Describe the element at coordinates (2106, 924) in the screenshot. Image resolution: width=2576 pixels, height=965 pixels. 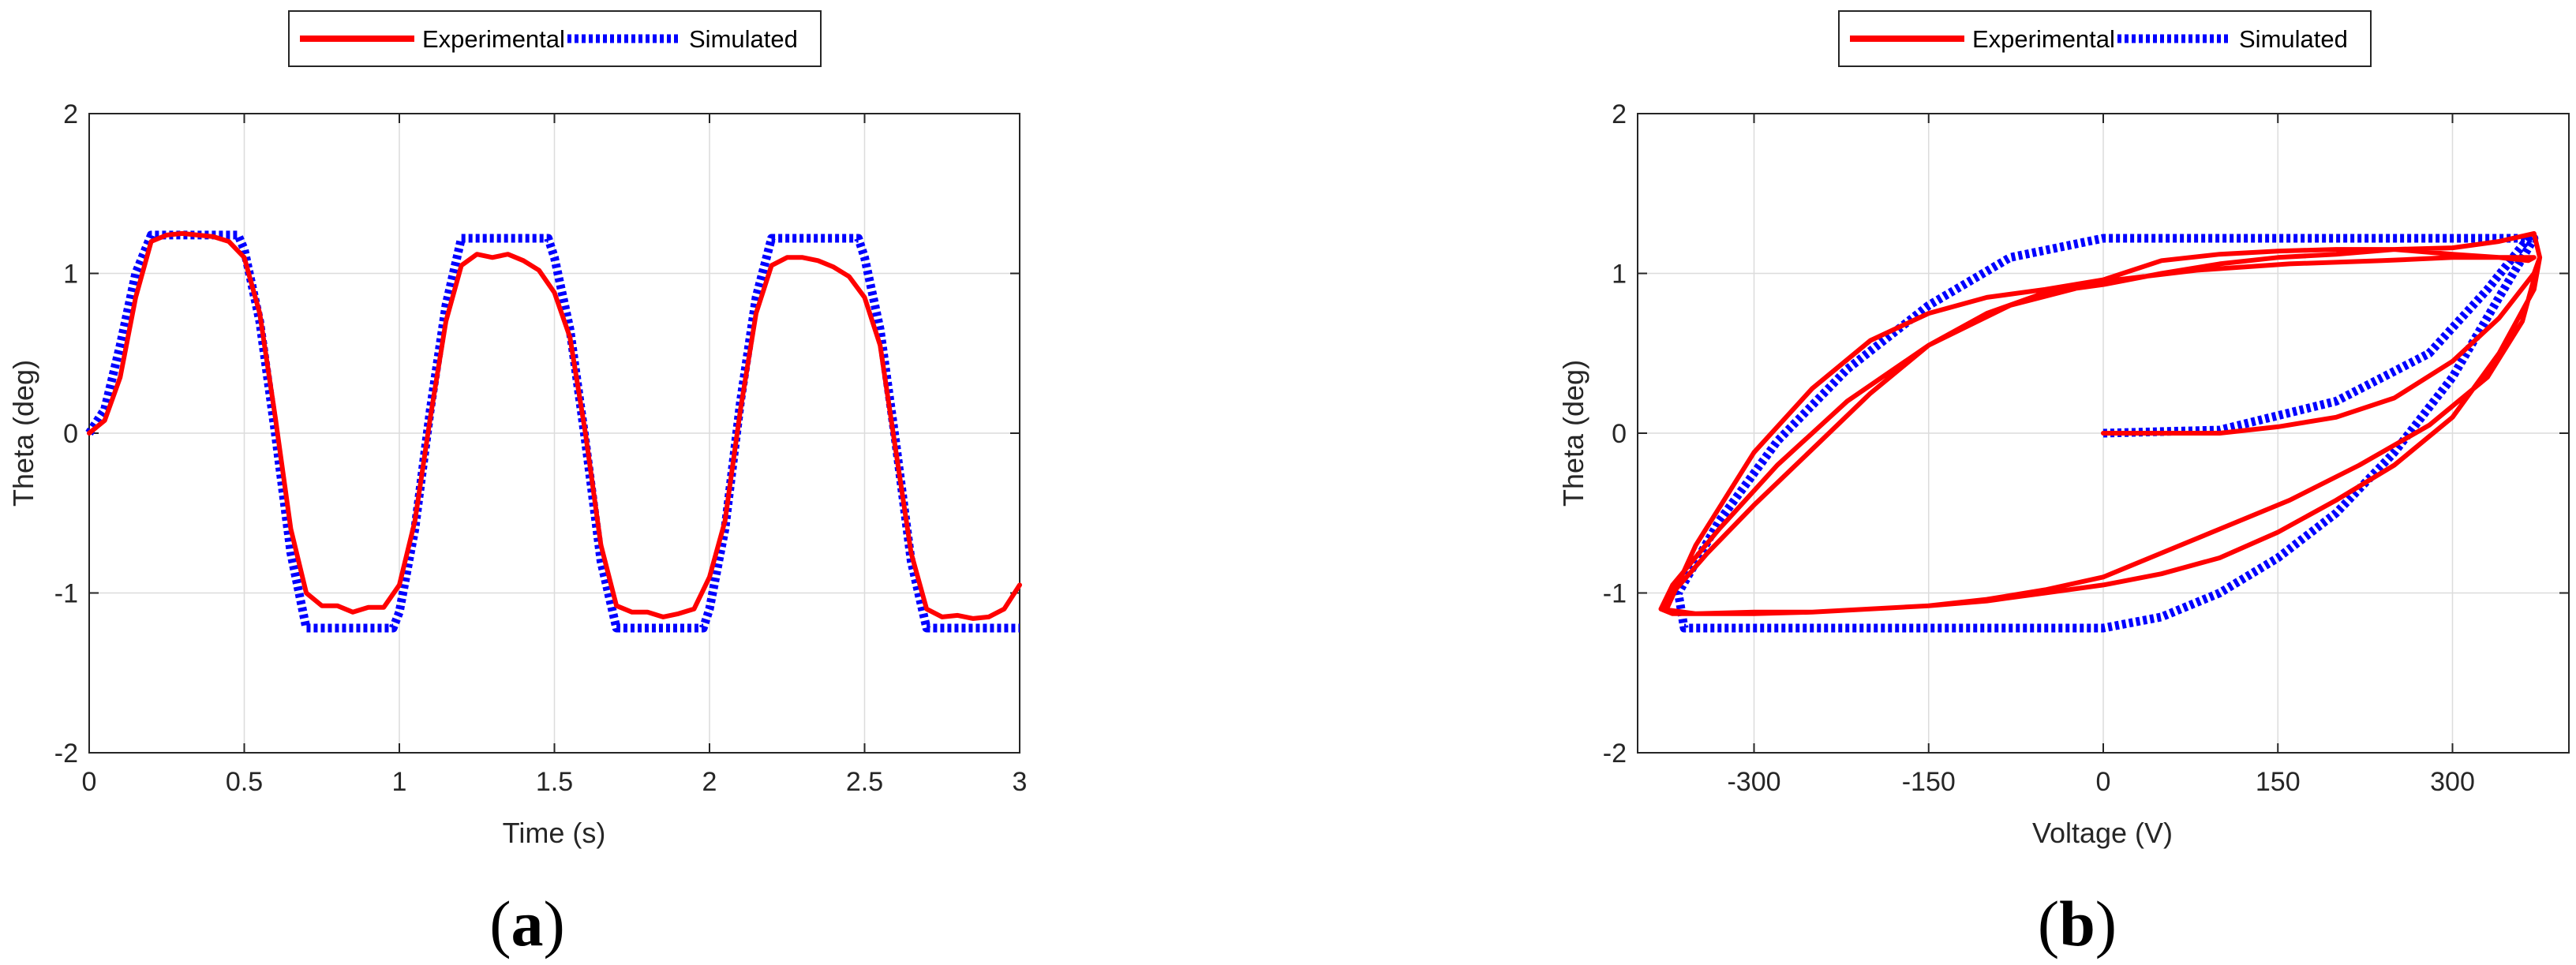
I see `caption-close-b: )` at that location.